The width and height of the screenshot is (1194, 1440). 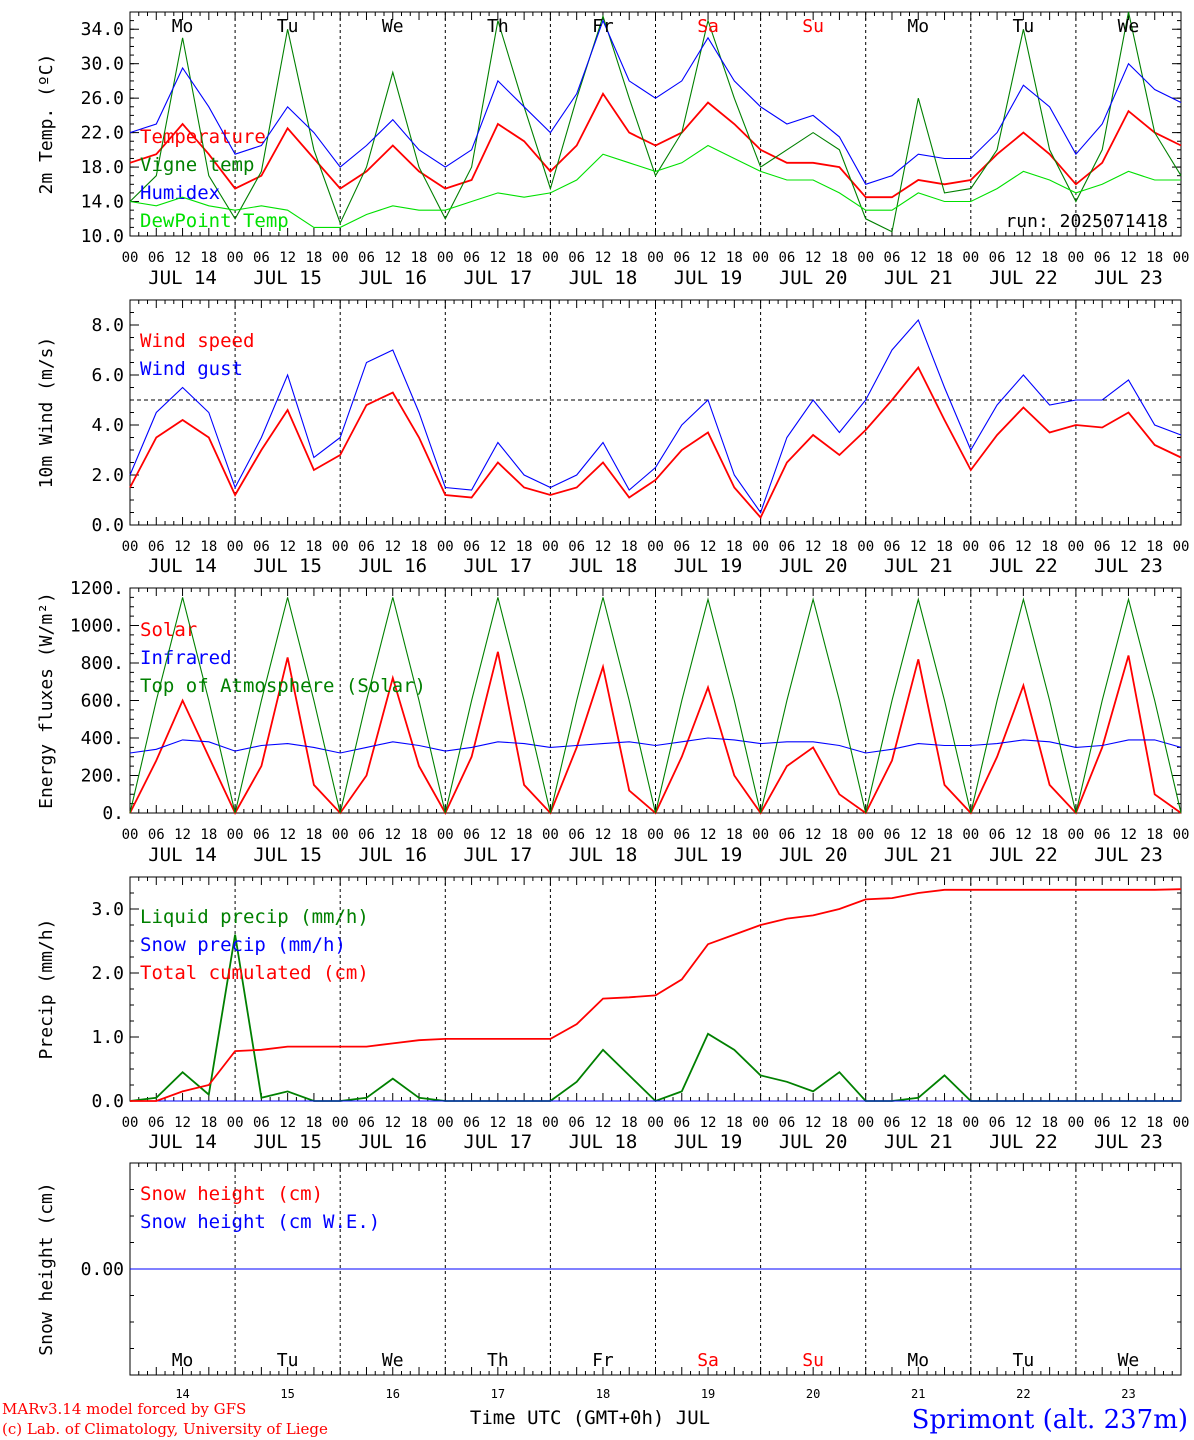 I want to click on series-line, so click(x=655, y=122).